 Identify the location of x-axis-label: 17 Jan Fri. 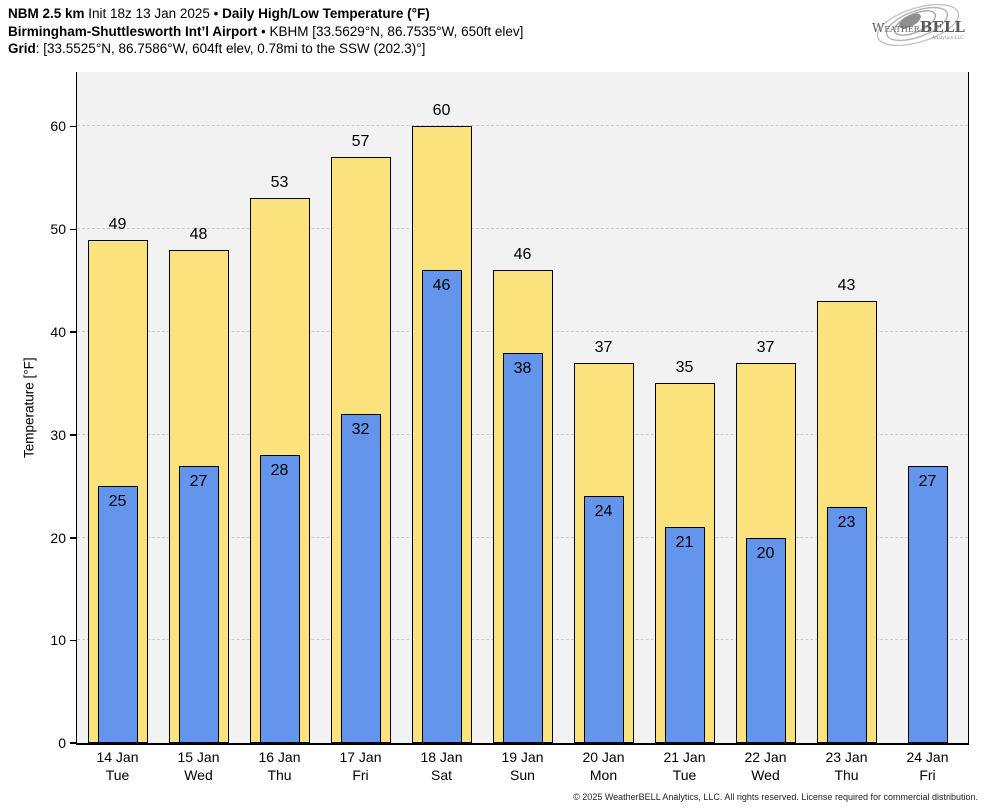
(360, 766).